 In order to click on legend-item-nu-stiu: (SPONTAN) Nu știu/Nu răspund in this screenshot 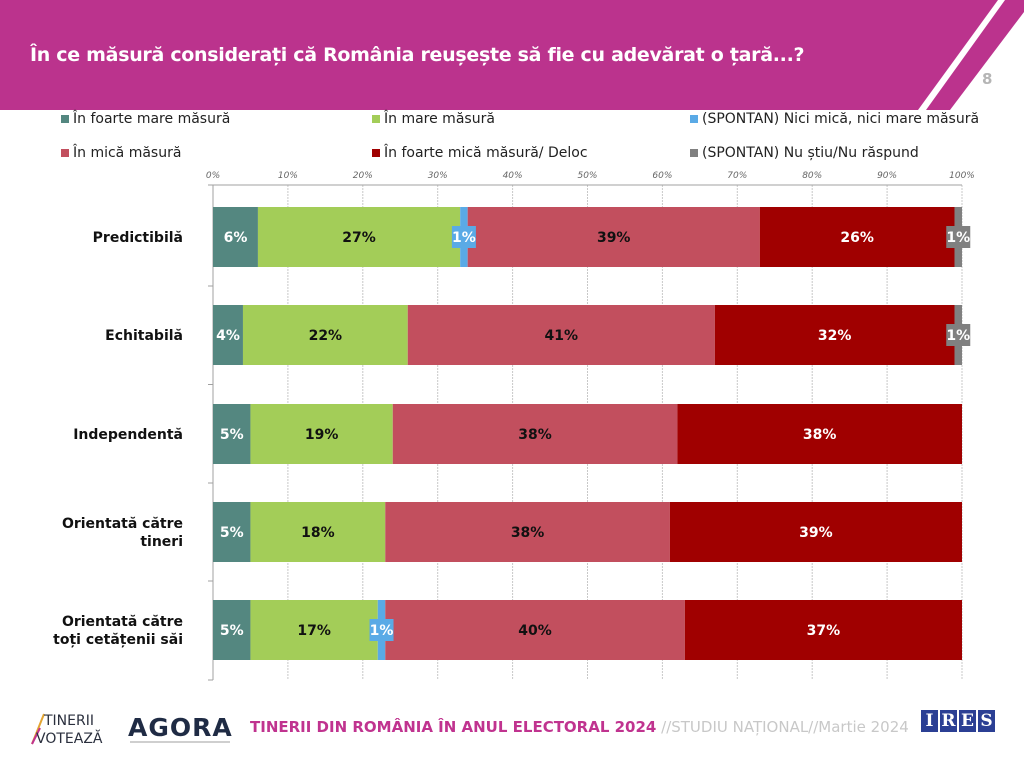, I will do `click(804, 153)`.